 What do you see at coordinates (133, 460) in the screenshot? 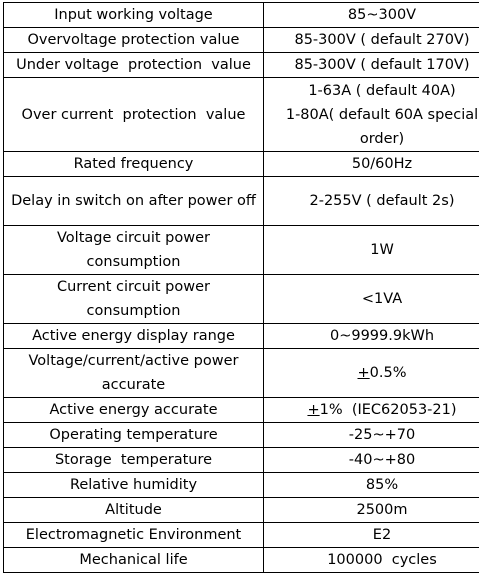
I see `param-storage-temperature: Storage temperature` at bounding box center [133, 460].